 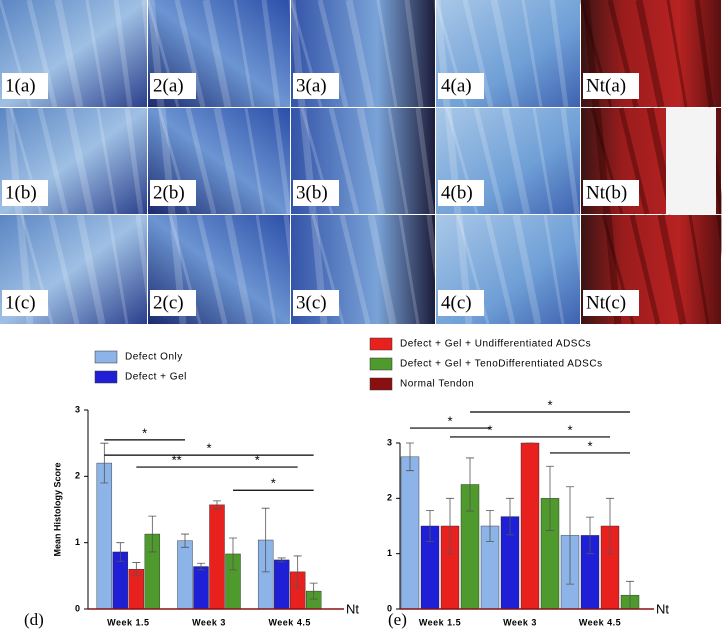 What do you see at coordinates (691, 53) in the screenshot?
I see `nt-white-region` at bounding box center [691, 53].